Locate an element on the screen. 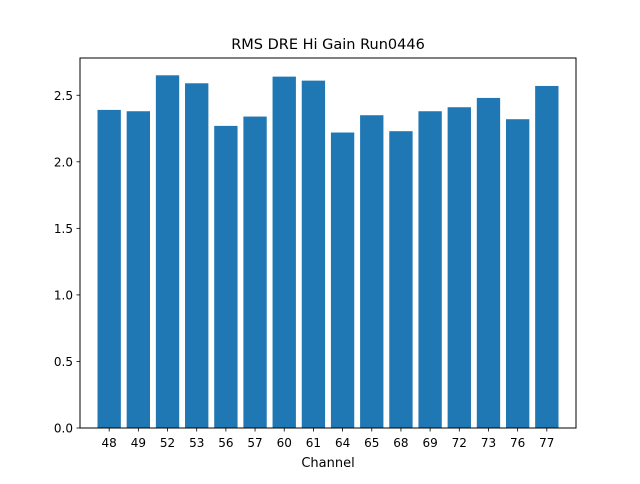 Image resolution: width=640 pixels, height=484 pixels. x-axis: 48 49 52 53 56 57 60 61 64 65 68 69 72 73 76 77 is located at coordinates (328, 439).